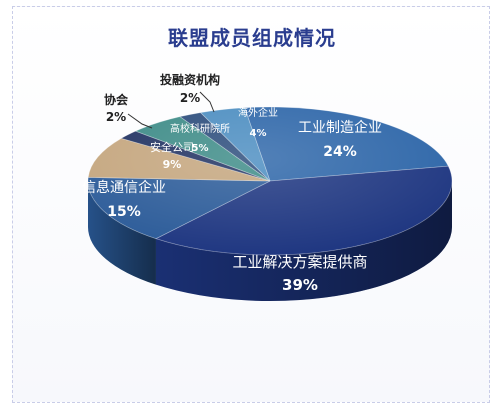 This screenshot has width=504, height=415. What do you see at coordinates (124, 187) in the screenshot?
I see `slice-label-3: 信息通信企业` at bounding box center [124, 187].